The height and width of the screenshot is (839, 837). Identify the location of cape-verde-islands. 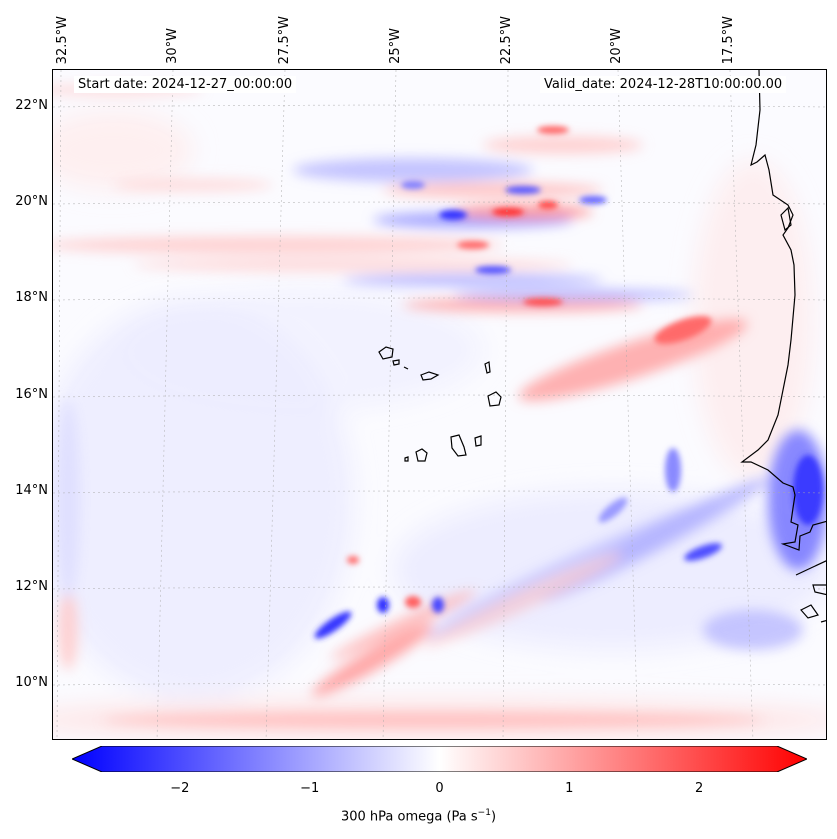
(440, 404).